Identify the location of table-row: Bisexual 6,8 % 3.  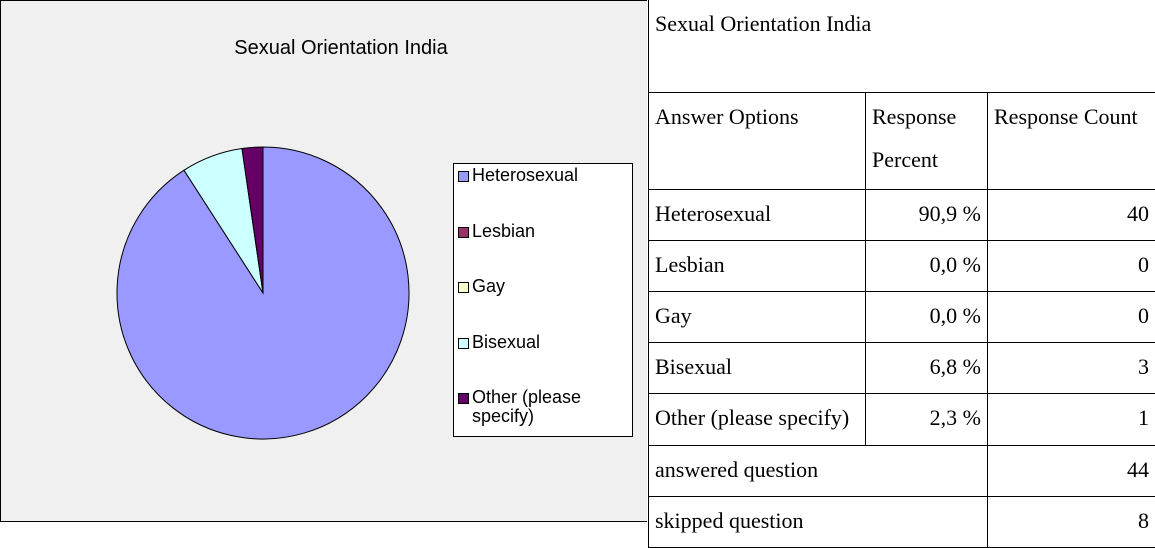
(901, 368).